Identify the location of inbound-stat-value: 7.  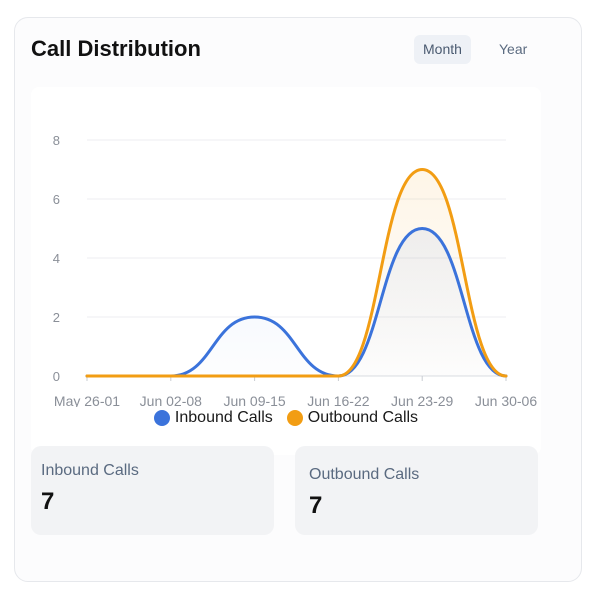
(48, 501).